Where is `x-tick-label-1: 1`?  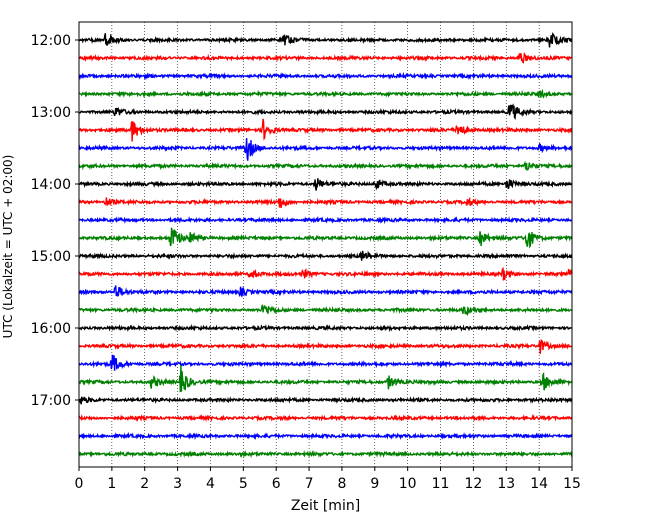
x-tick-label-1: 1 is located at coordinates (111, 484).